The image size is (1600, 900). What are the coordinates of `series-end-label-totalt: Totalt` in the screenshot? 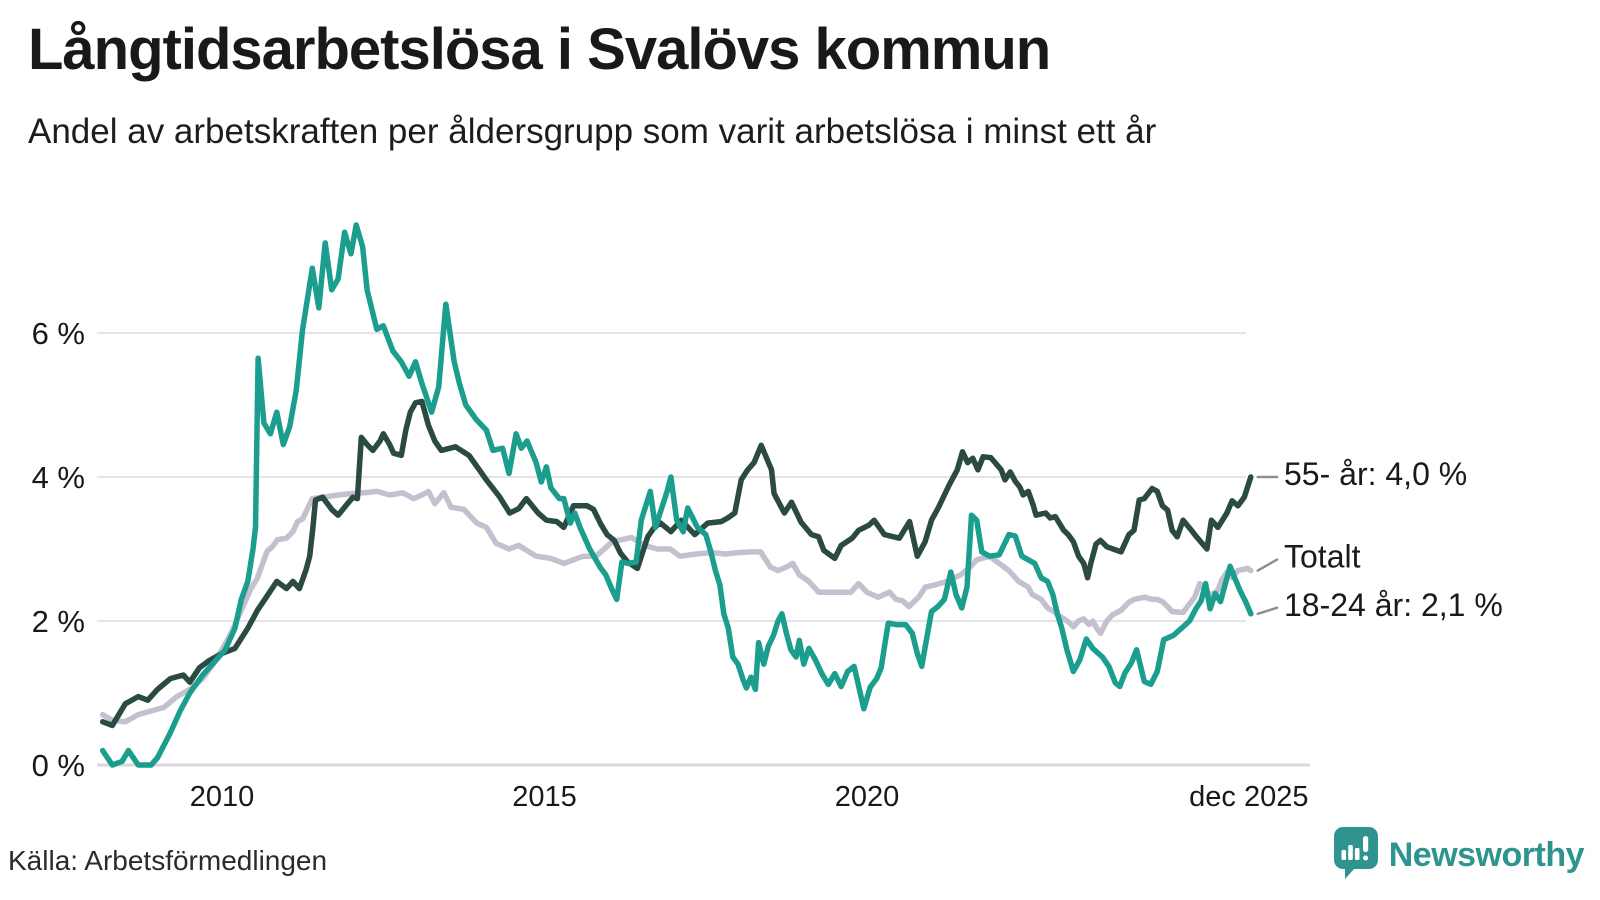 It's located at (1322, 557).